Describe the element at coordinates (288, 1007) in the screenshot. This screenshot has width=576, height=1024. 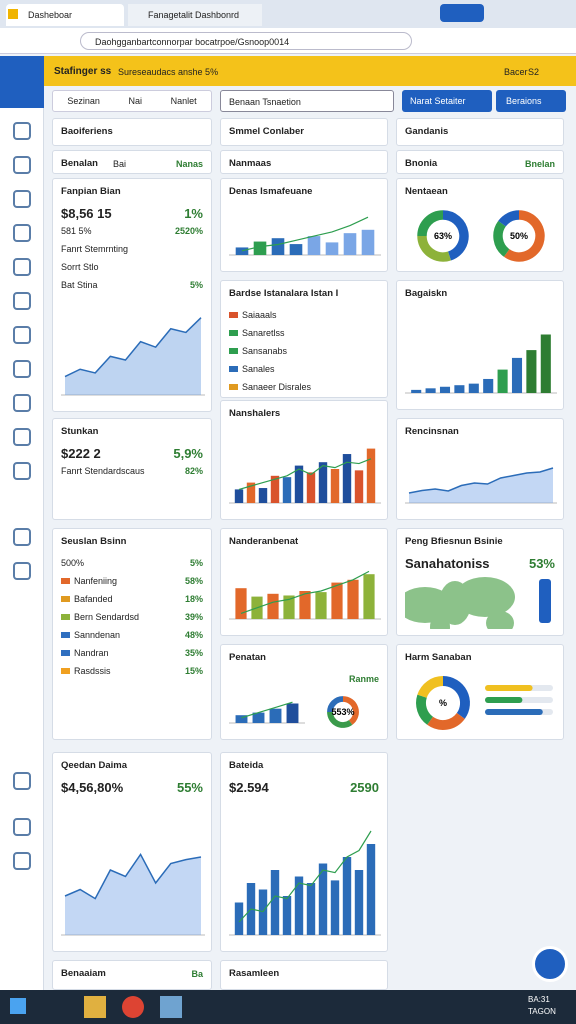
I see `taskbar: BA:31 TAGON` at that location.